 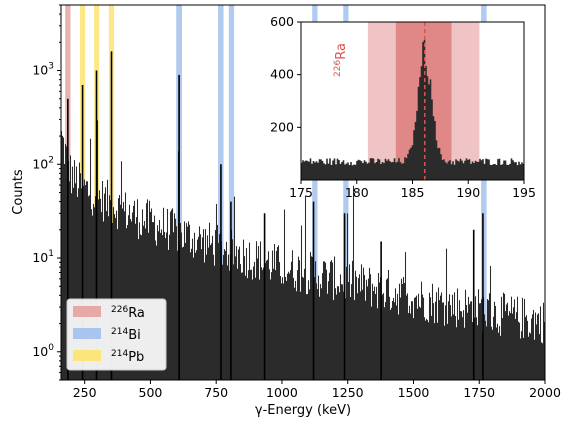 I want to click on inset-x-tick-label-195: 195, so click(x=524, y=192).